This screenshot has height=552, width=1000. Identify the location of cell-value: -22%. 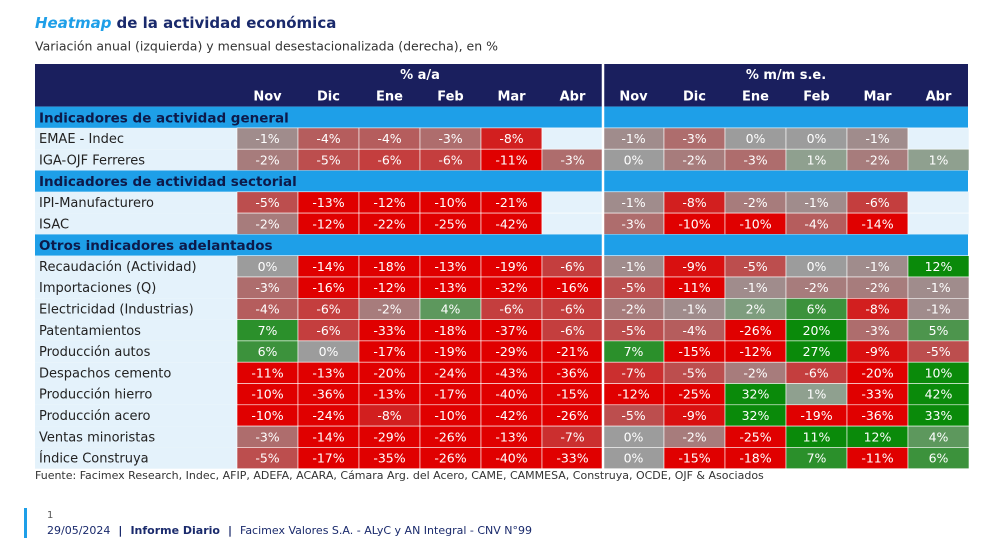
(389, 223).